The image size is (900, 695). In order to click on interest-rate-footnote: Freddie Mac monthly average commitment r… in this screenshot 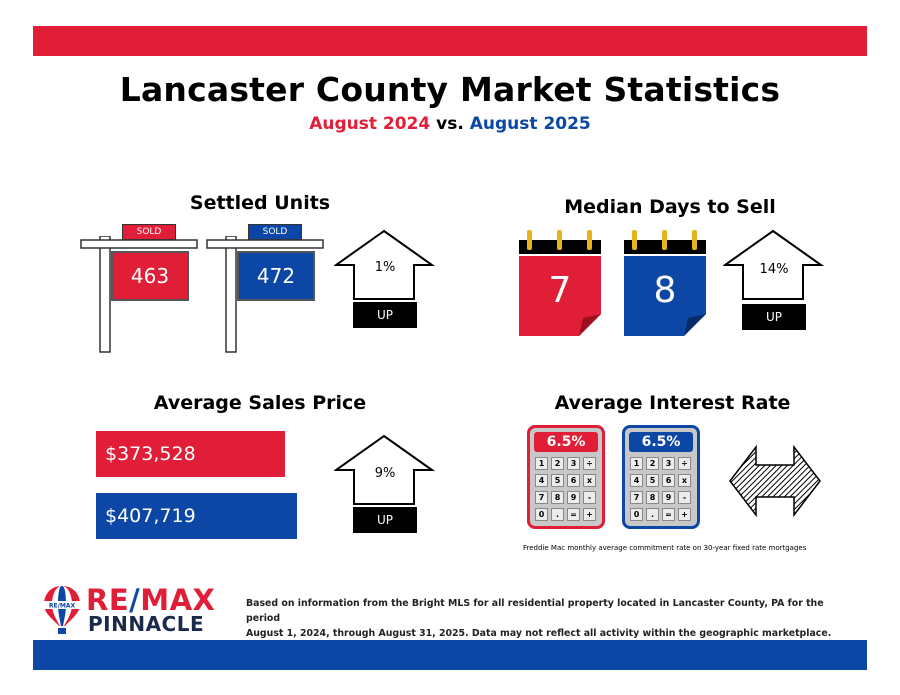, I will do `click(665, 548)`.